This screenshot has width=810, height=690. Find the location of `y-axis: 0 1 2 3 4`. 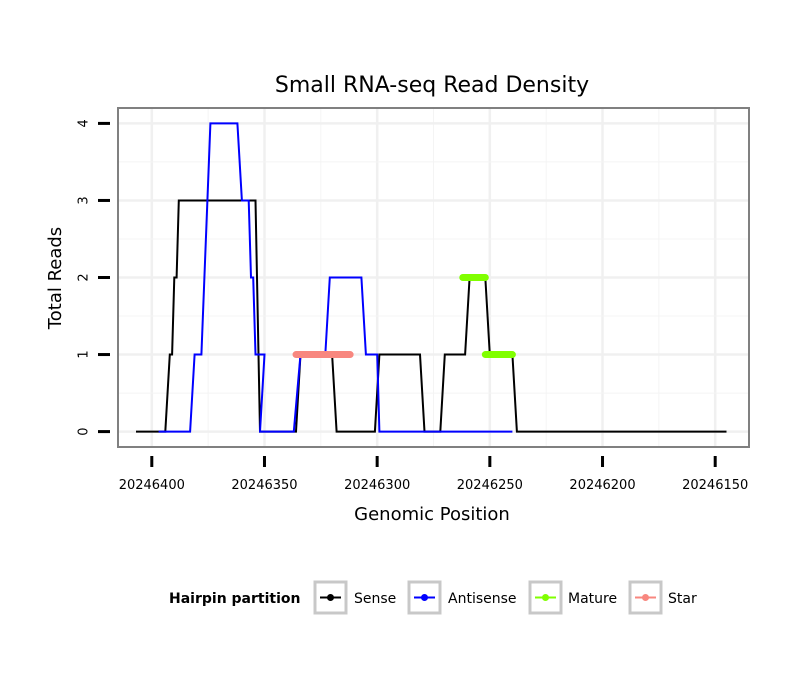

y-axis: 0 1 2 3 4 is located at coordinates (93, 277).